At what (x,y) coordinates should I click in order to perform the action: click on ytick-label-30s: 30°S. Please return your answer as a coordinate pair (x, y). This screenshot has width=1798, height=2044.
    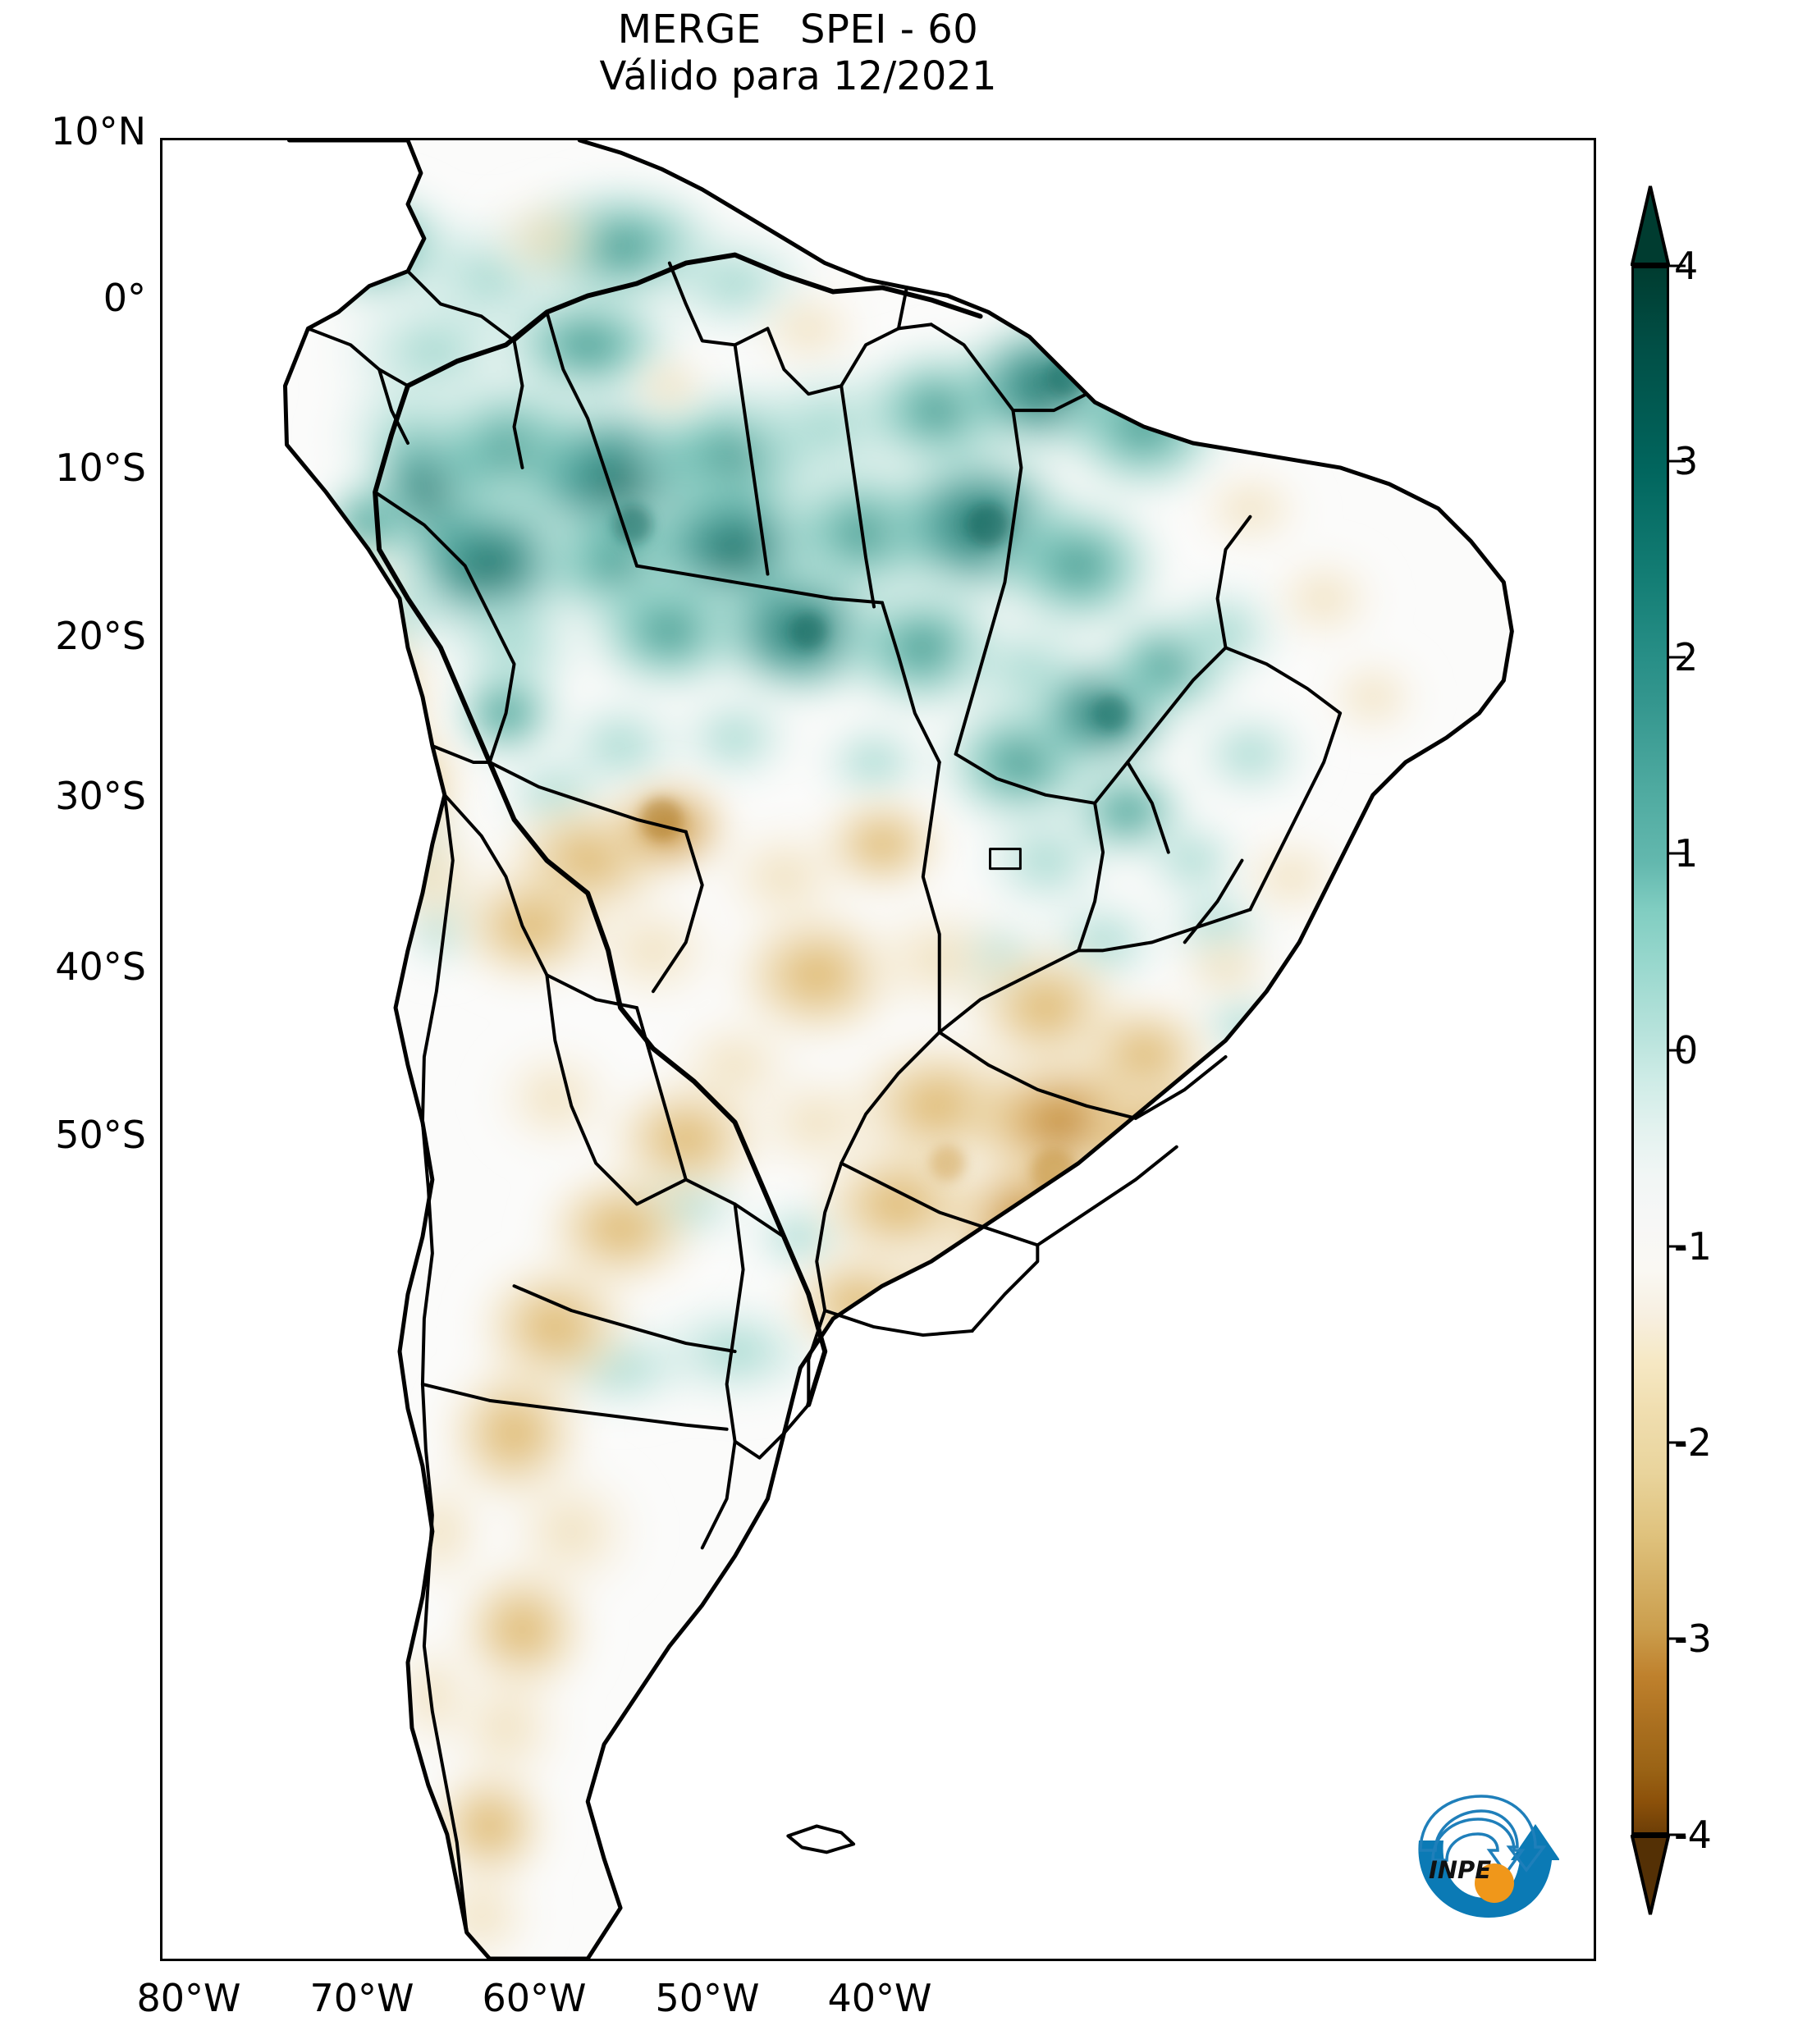
    Looking at the image, I should click on (100, 796).